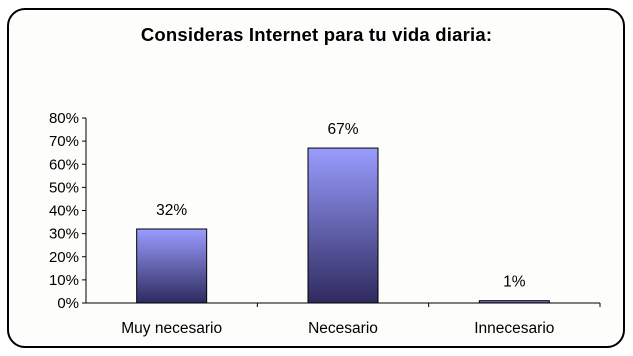  What do you see at coordinates (64, 164) in the screenshot?
I see `y-tick-label: 60%` at bounding box center [64, 164].